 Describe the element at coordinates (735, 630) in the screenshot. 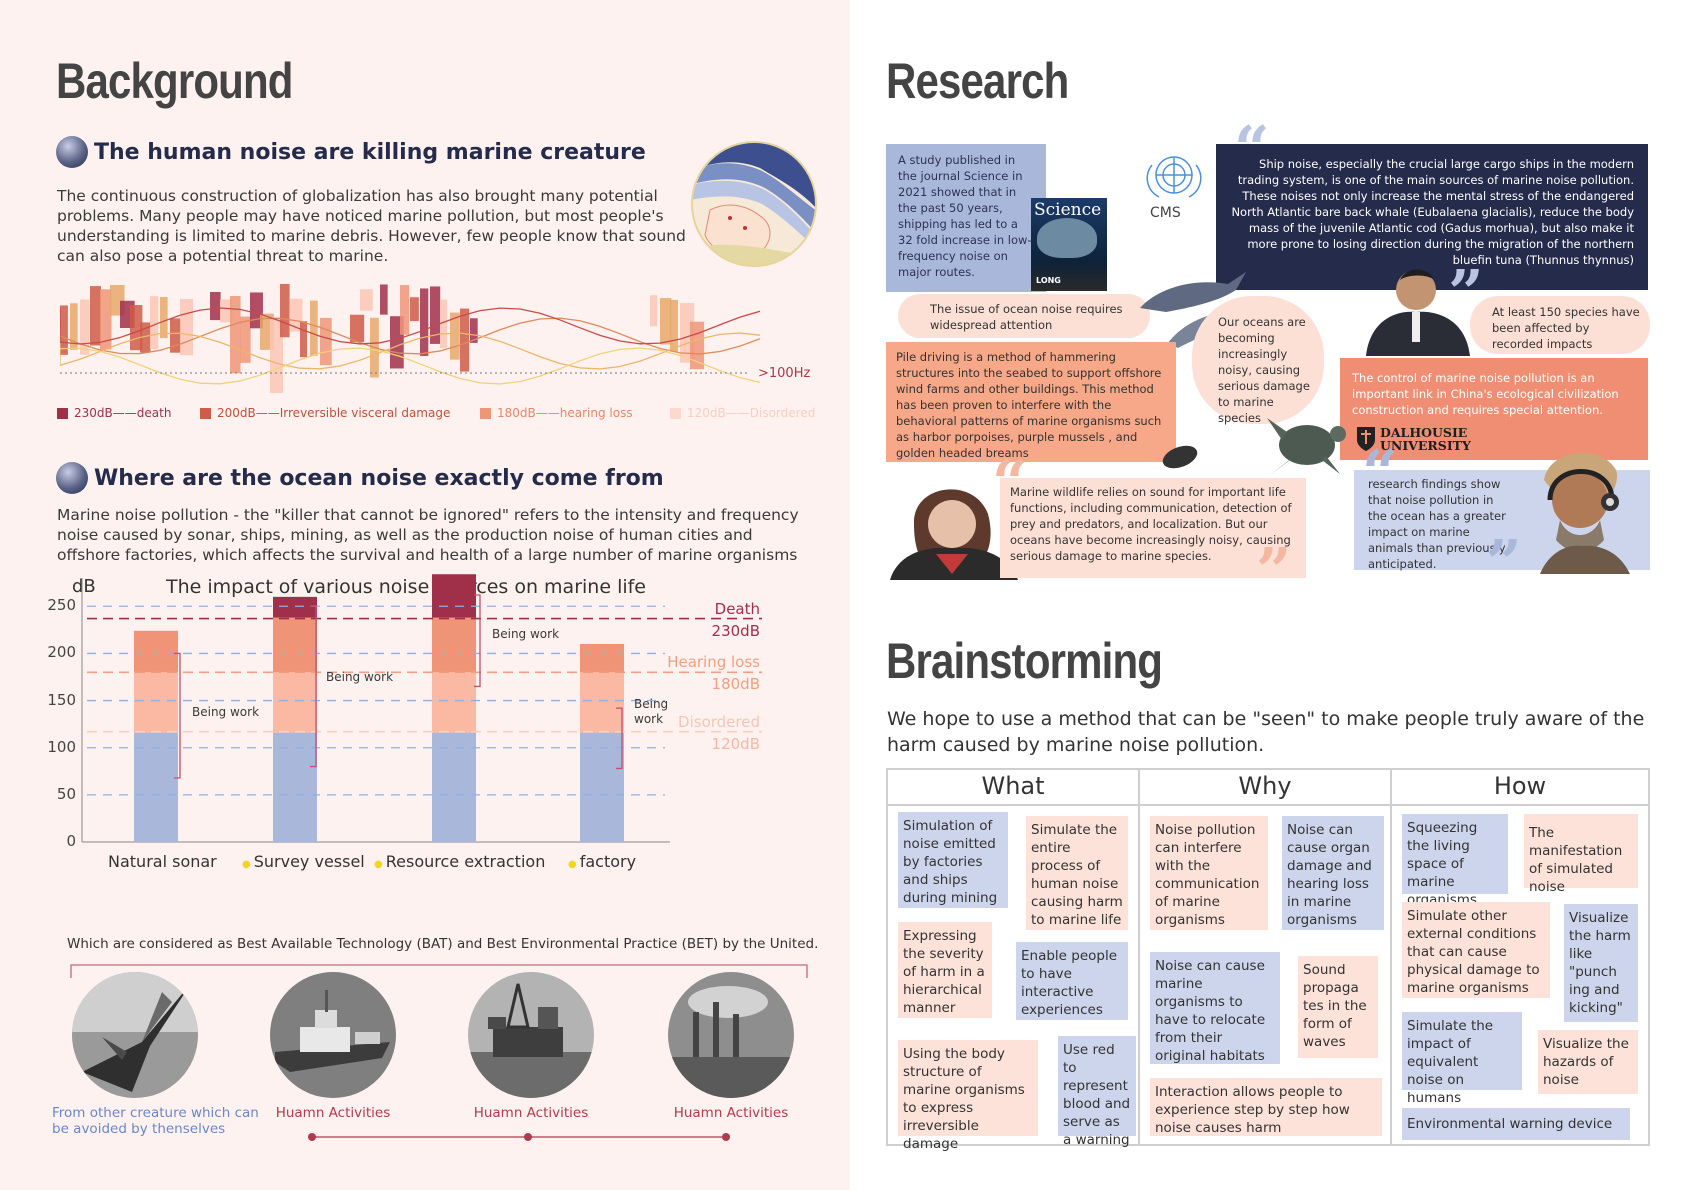

I see `threshold-db: 230dB` at that location.